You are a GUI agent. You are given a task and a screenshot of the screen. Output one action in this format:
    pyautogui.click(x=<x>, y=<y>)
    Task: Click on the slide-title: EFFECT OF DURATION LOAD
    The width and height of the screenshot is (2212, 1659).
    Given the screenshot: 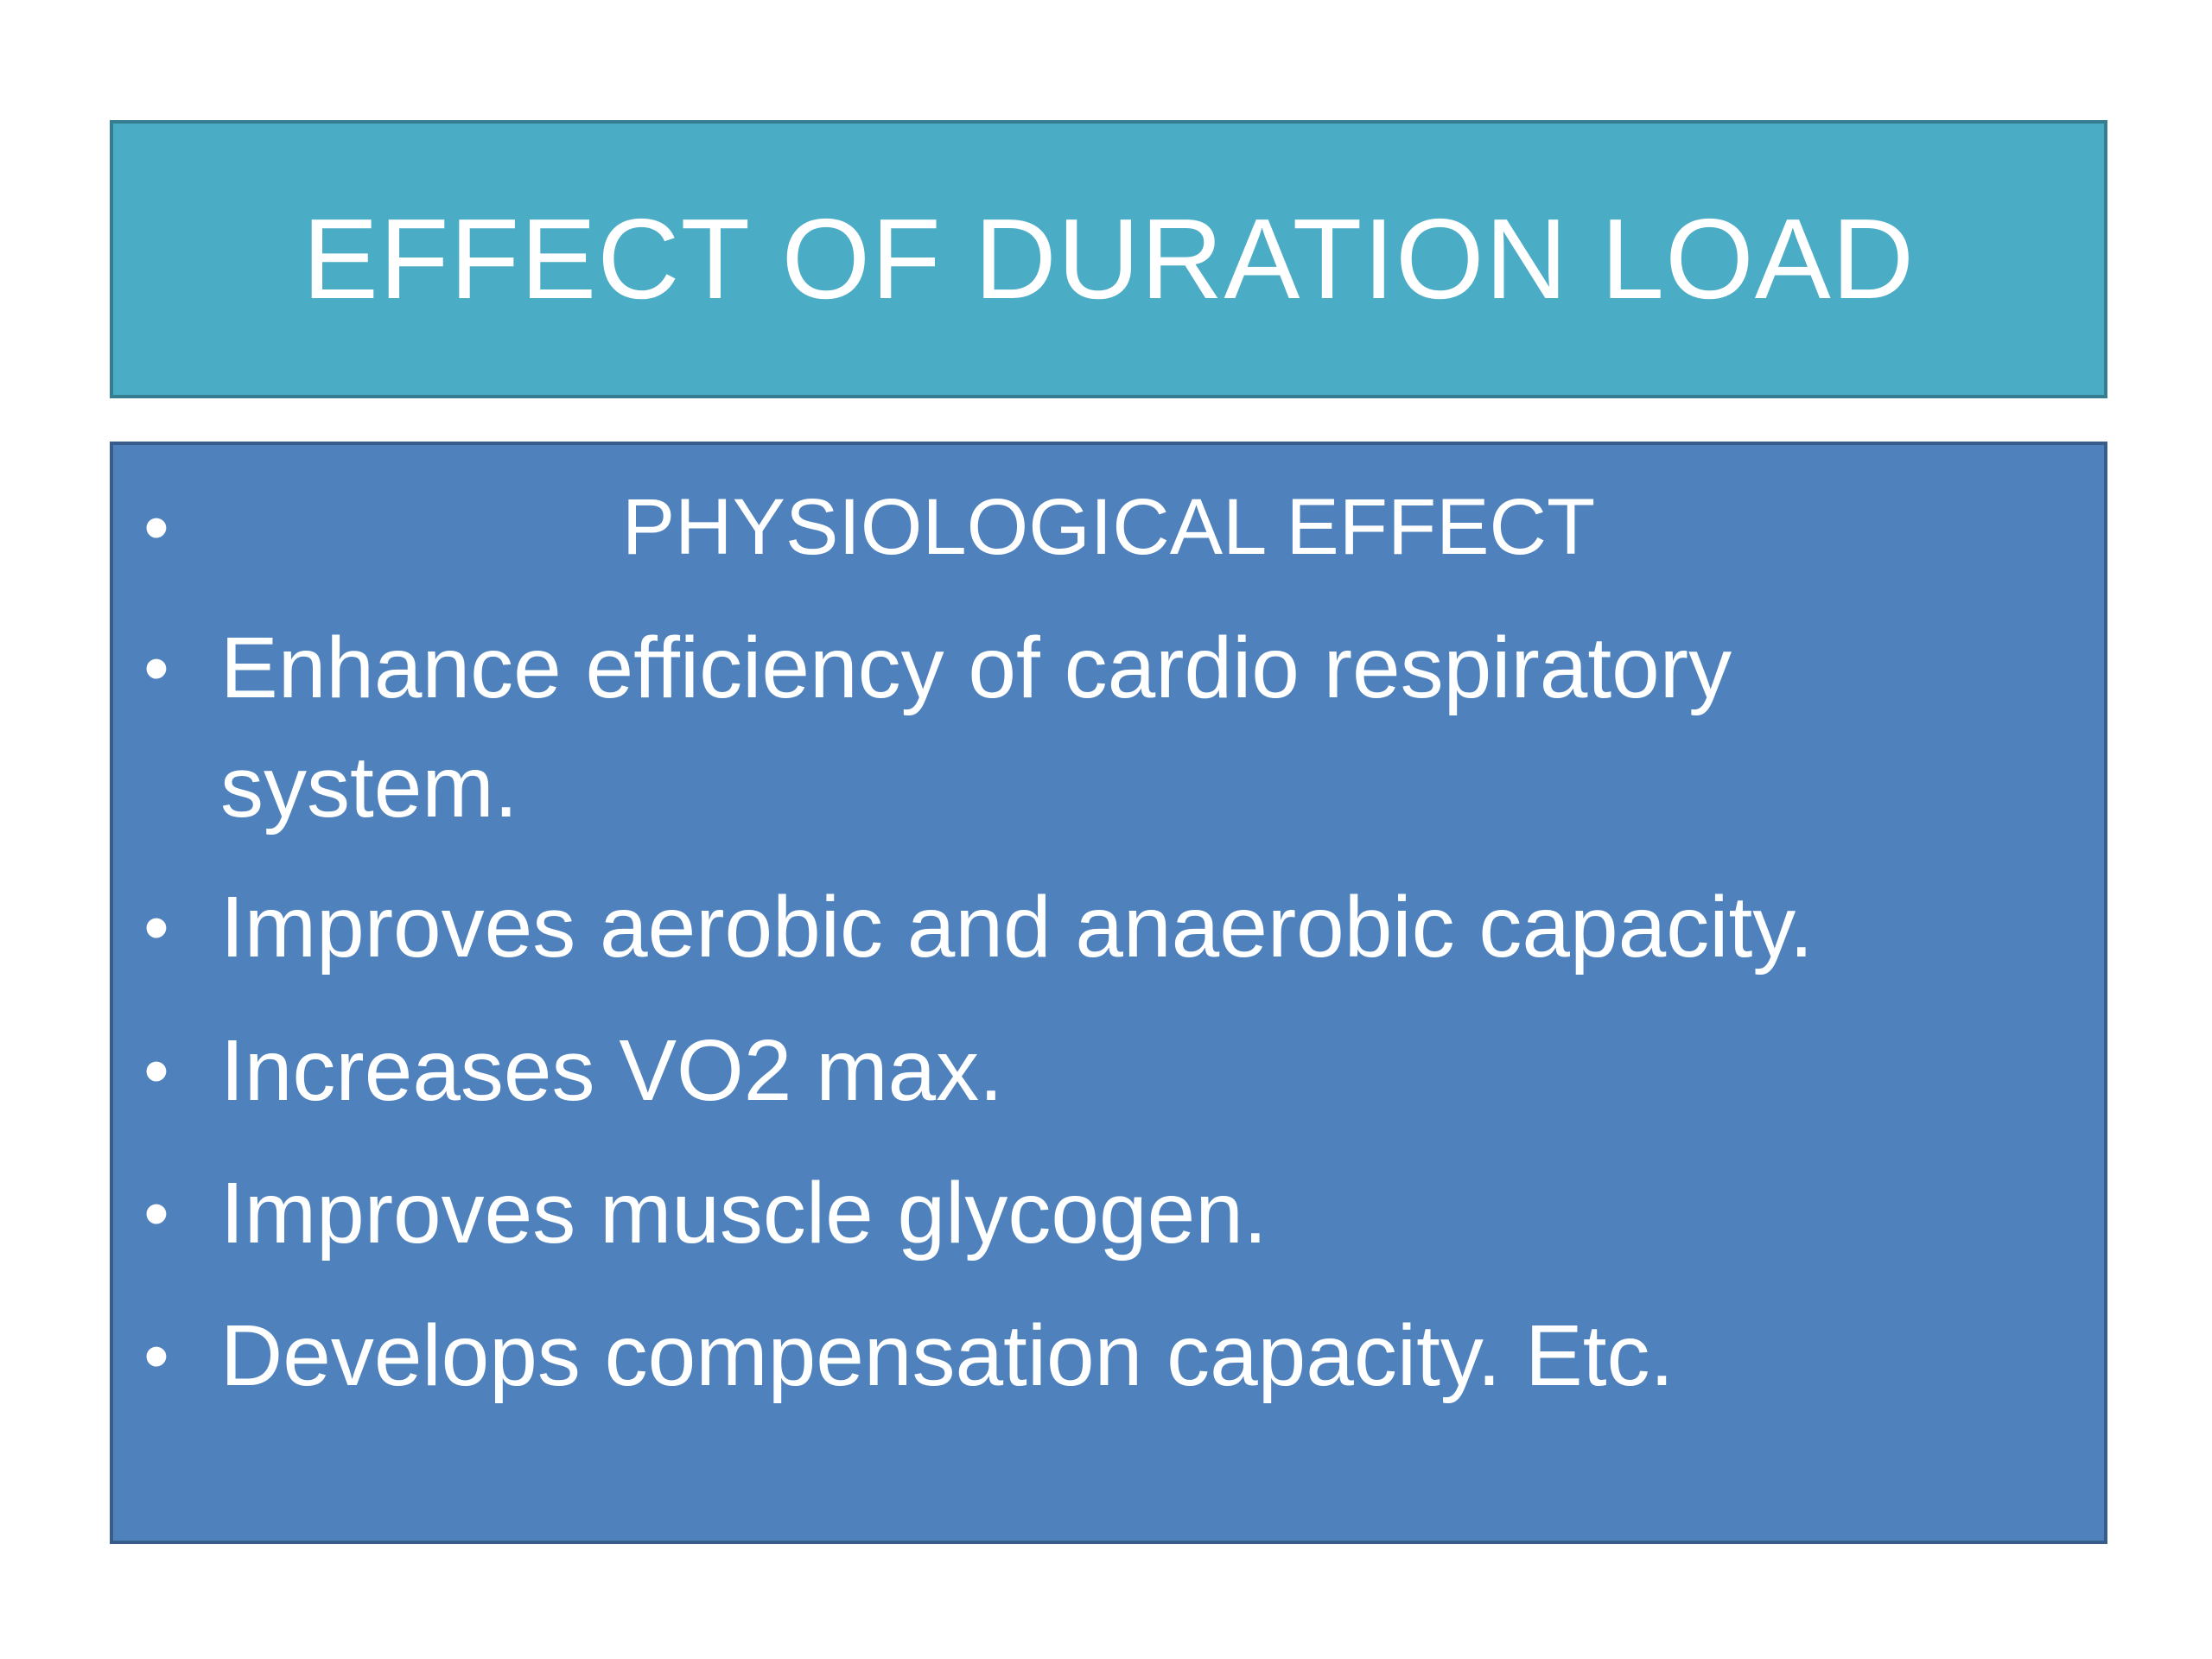 What is the action you would take?
    pyautogui.click(x=1109, y=258)
    